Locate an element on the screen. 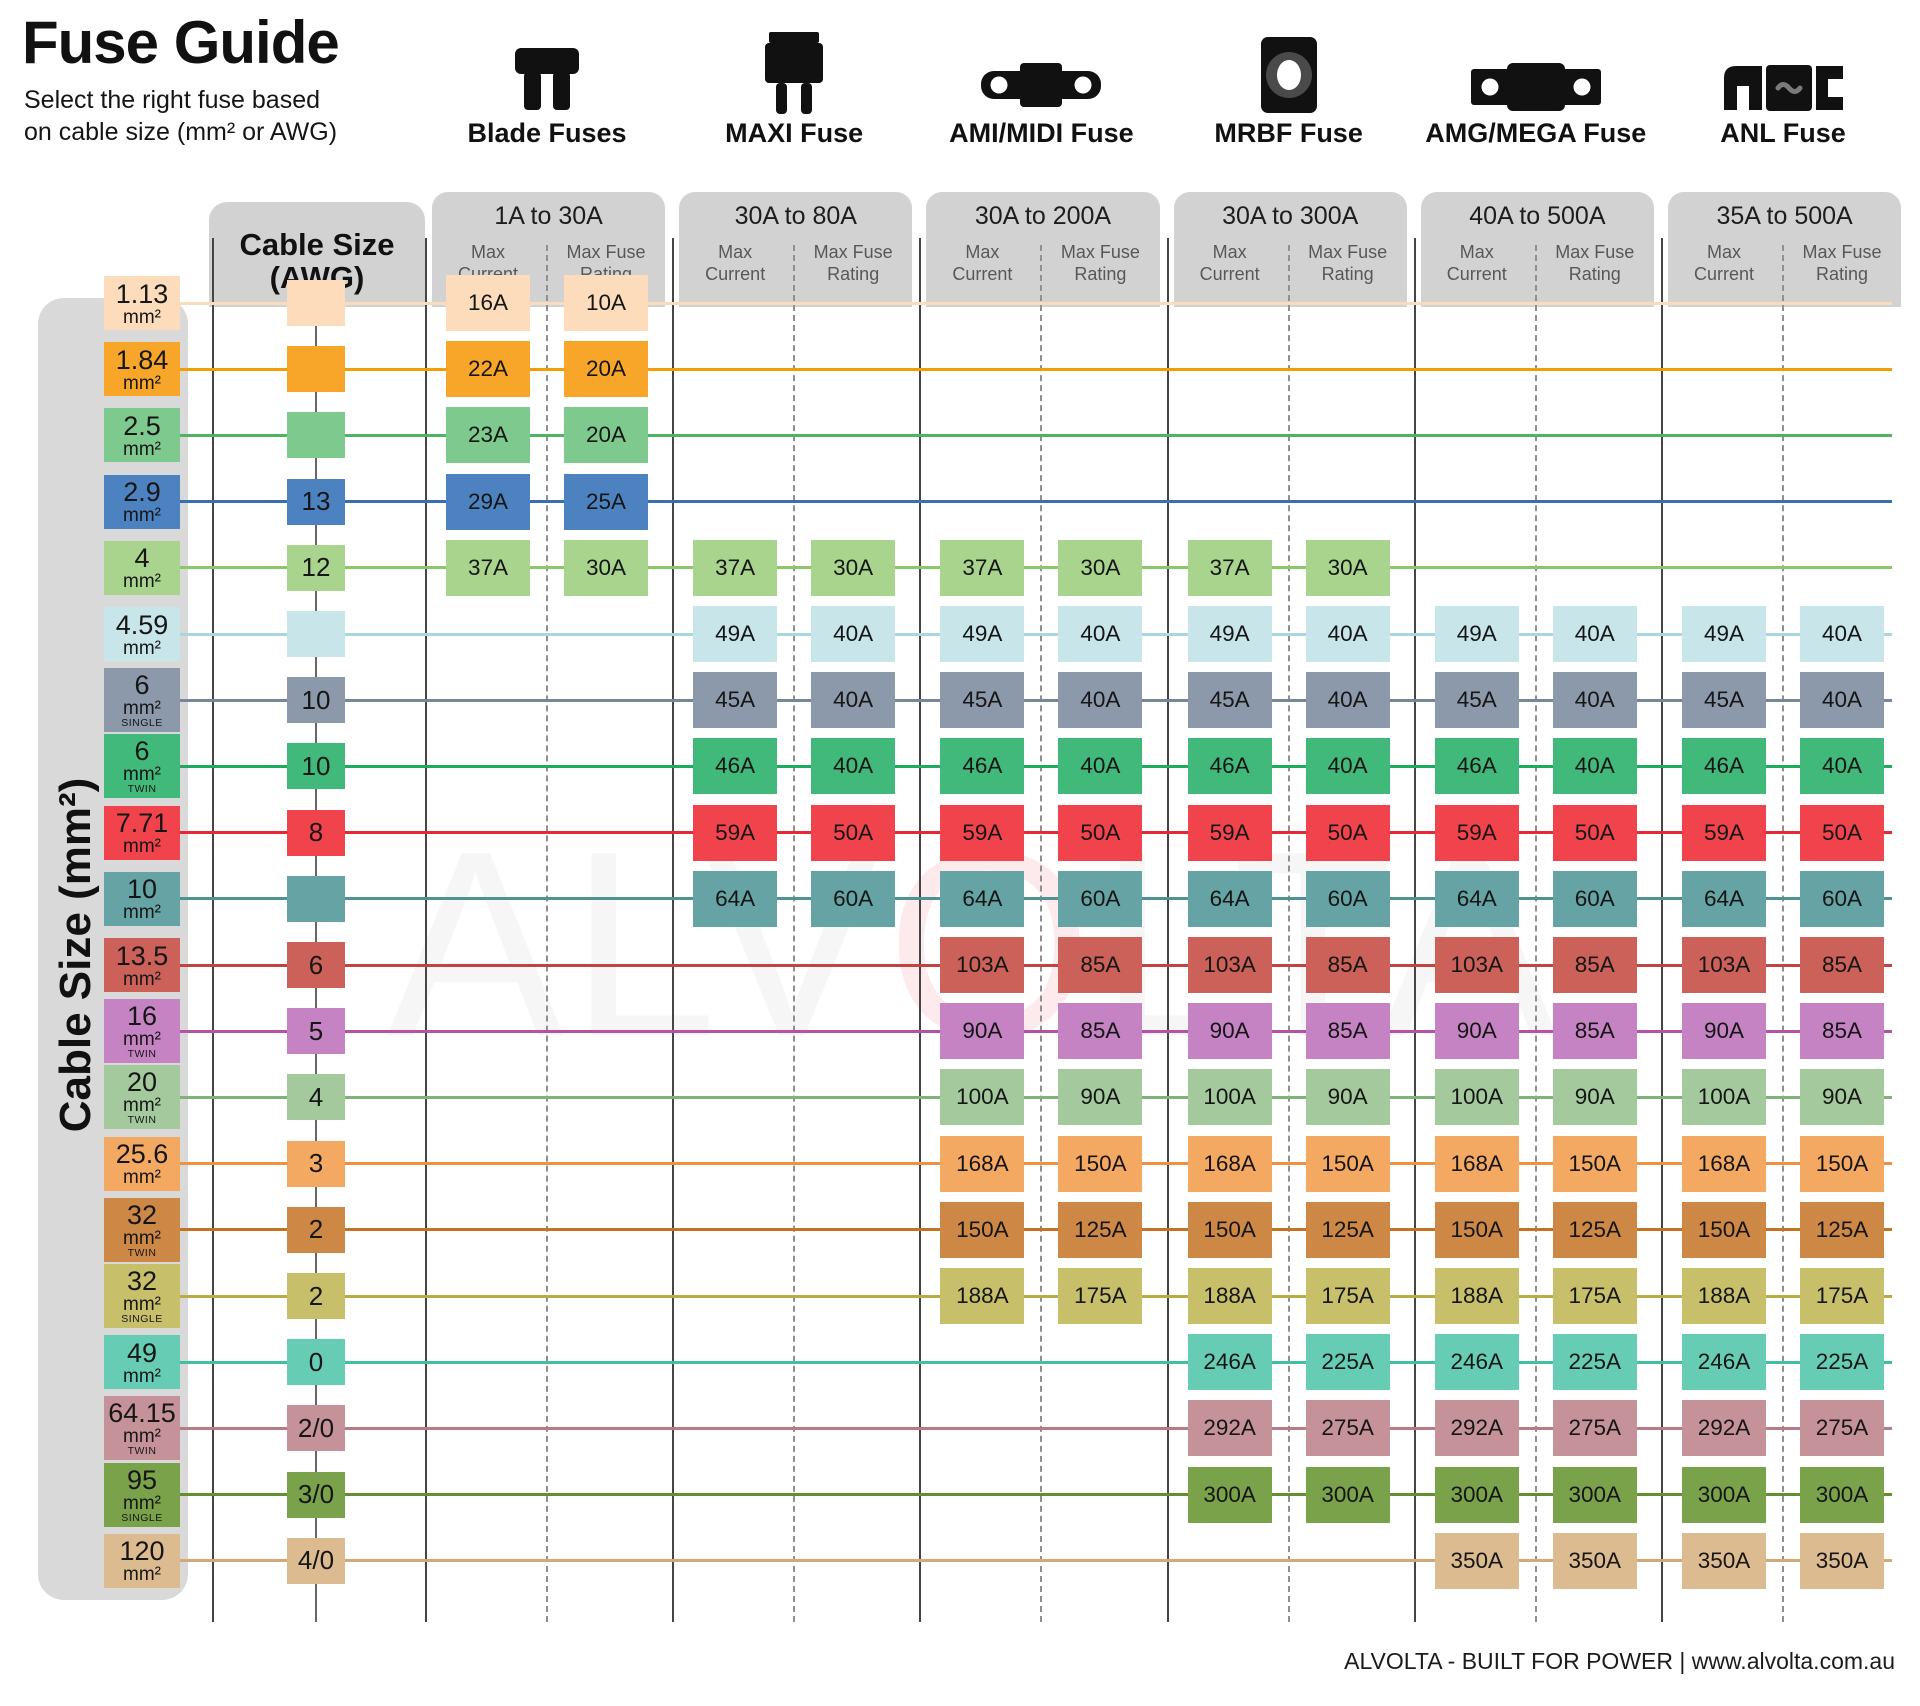  awg-chip: 12 is located at coordinates (316, 567).